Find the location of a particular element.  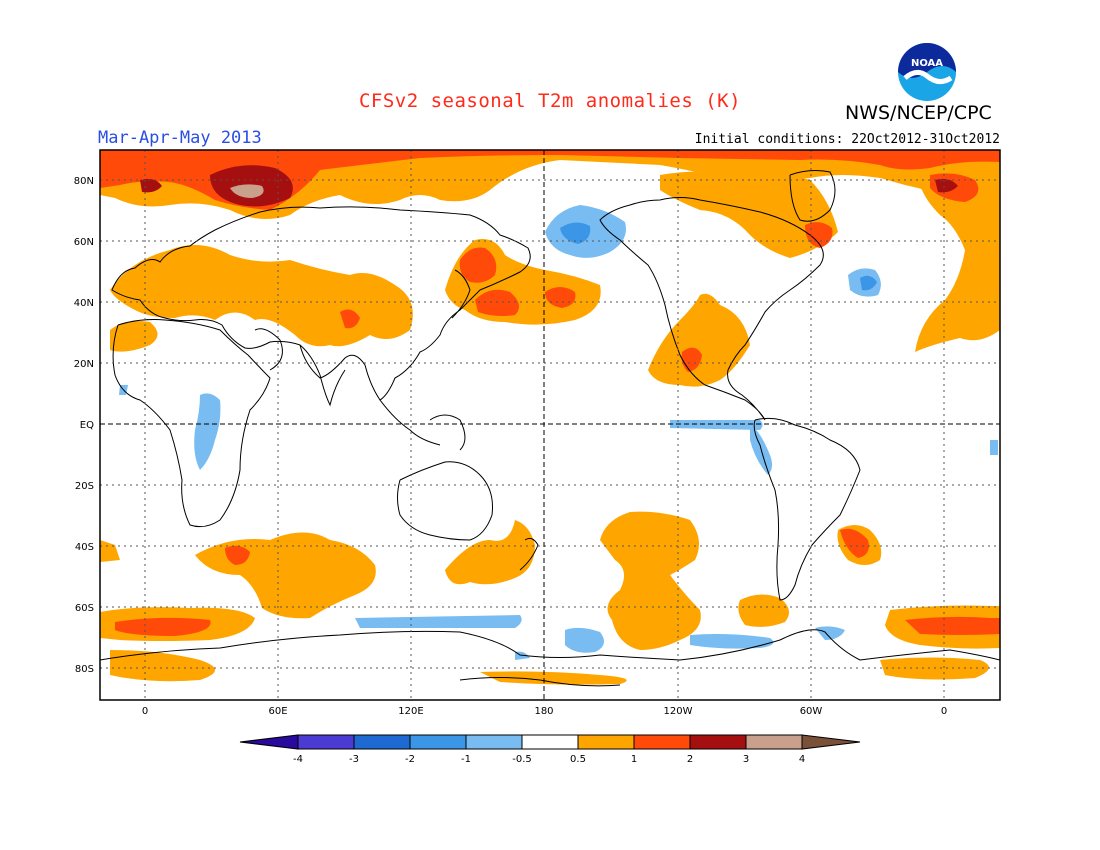

legend-label: -4 is located at coordinates (298, 759).